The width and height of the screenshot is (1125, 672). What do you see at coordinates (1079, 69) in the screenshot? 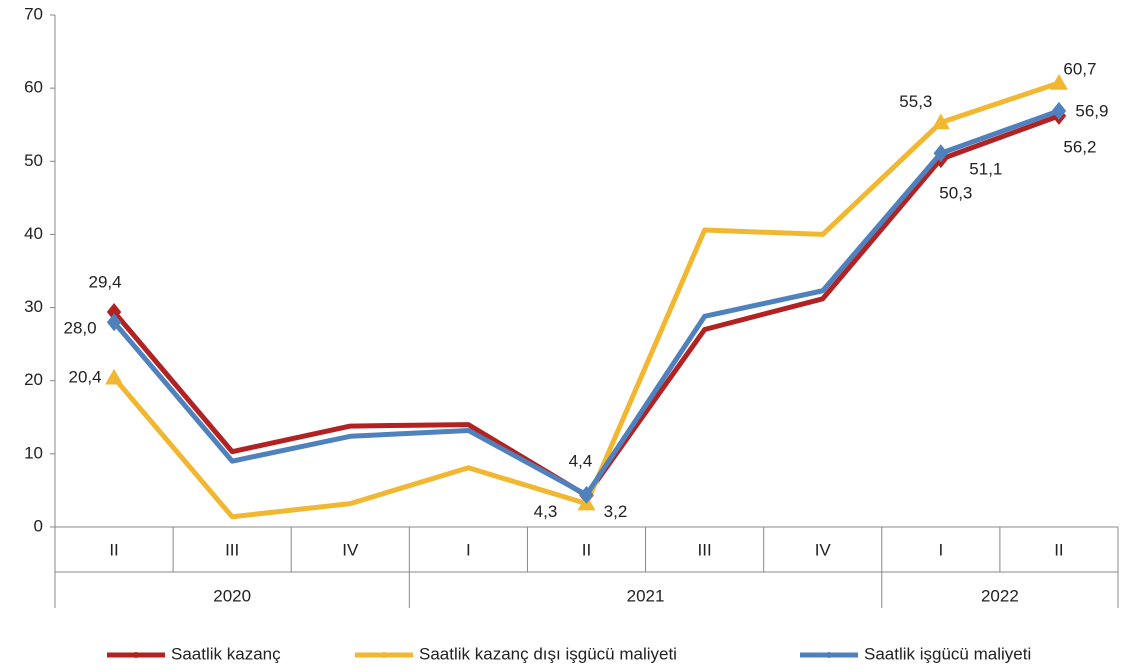
I see `data-label: 60,7` at bounding box center [1079, 69].